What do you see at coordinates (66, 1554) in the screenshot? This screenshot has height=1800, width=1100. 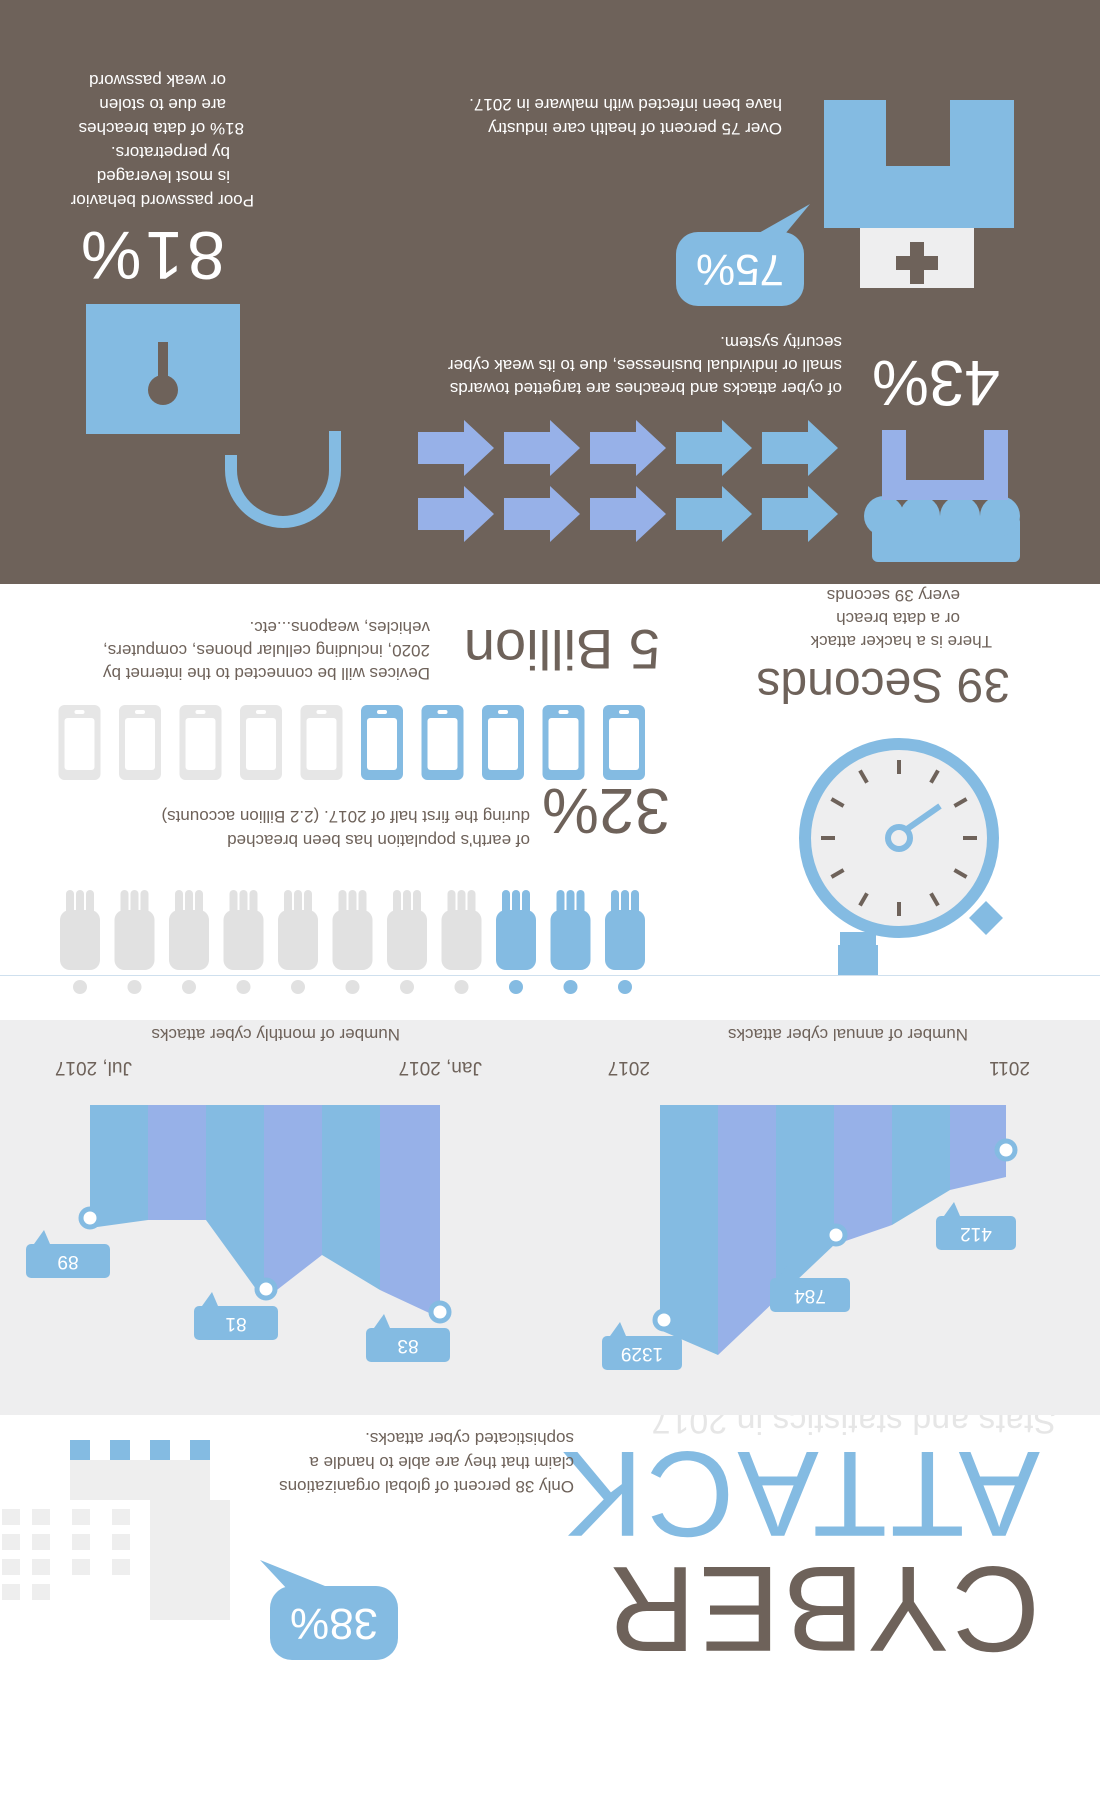 I see `building-windows` at bounding box center [66, 1554].